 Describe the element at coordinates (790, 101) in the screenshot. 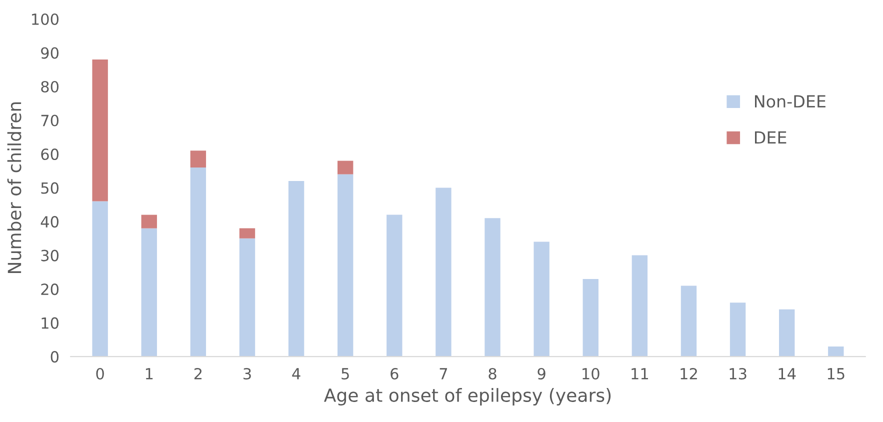

I see `legend-label: Non-DEE` at that location.